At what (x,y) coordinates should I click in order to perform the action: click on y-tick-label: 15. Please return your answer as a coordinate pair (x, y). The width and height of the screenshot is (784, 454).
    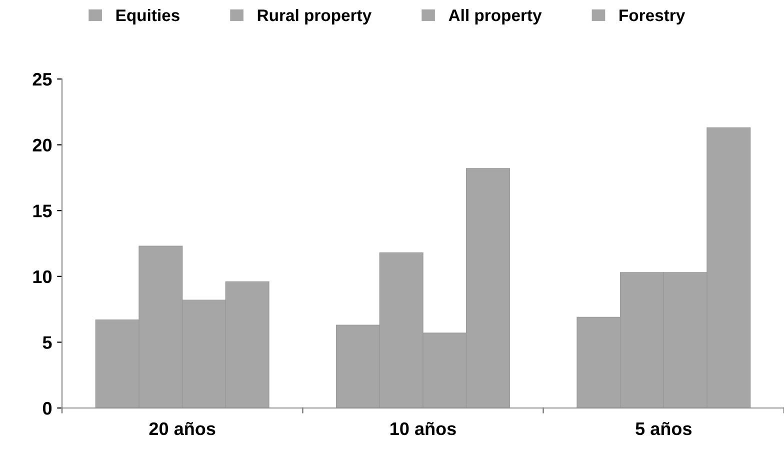
    Looking at the image, I should click on (42, 211).